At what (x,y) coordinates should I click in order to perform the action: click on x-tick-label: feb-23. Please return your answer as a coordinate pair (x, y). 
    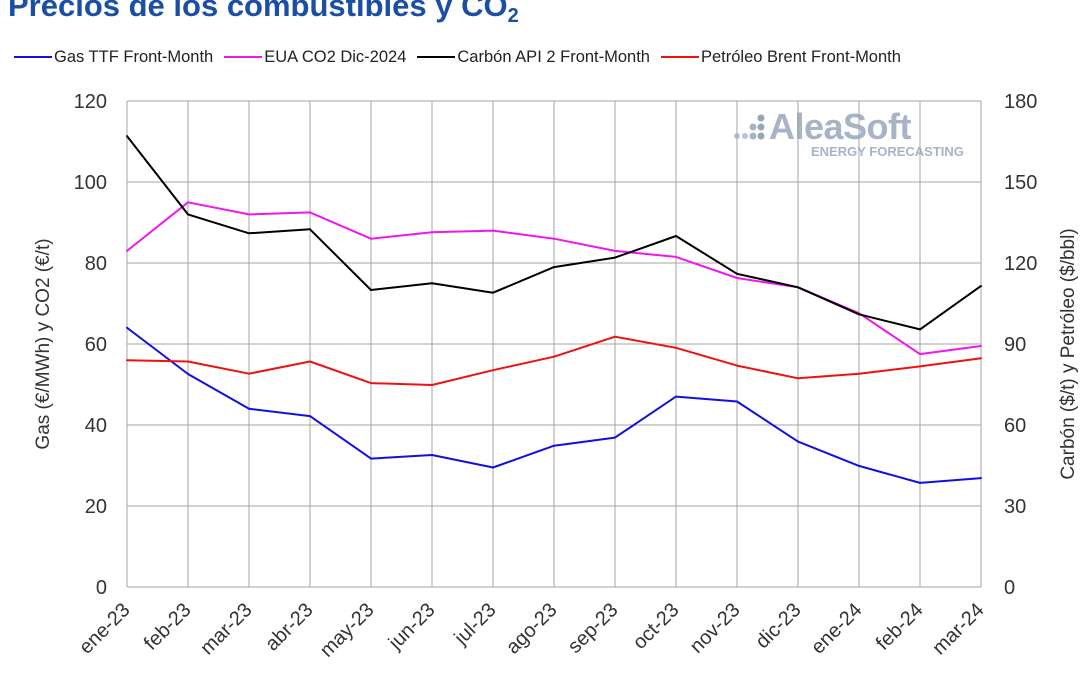
    Looking at the image, I should click on (168, 627).